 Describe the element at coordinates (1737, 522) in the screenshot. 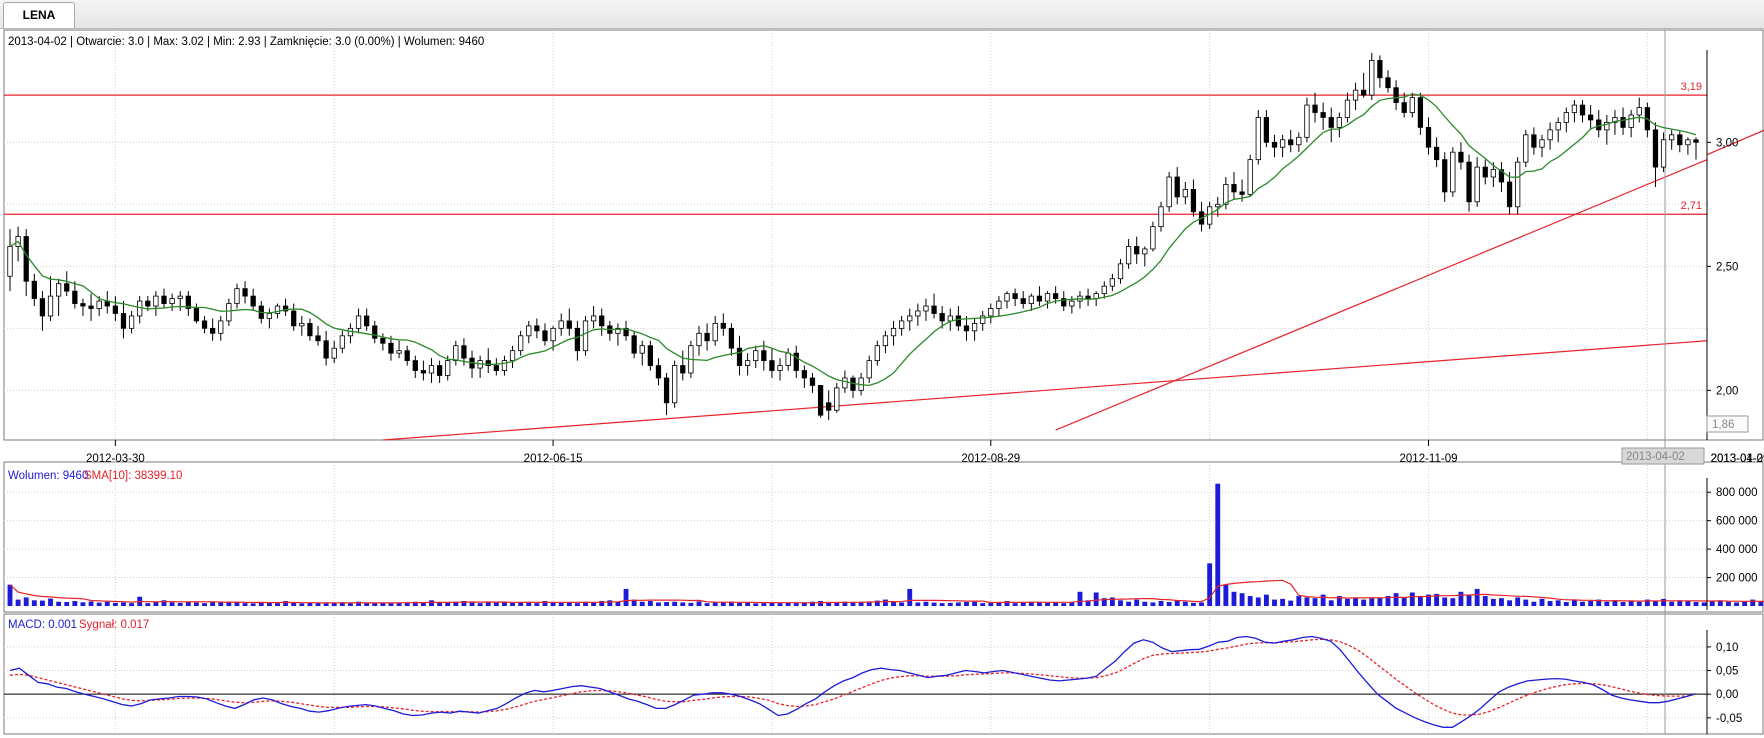

I see `volume-y-tick-label: 600 000` at that location.